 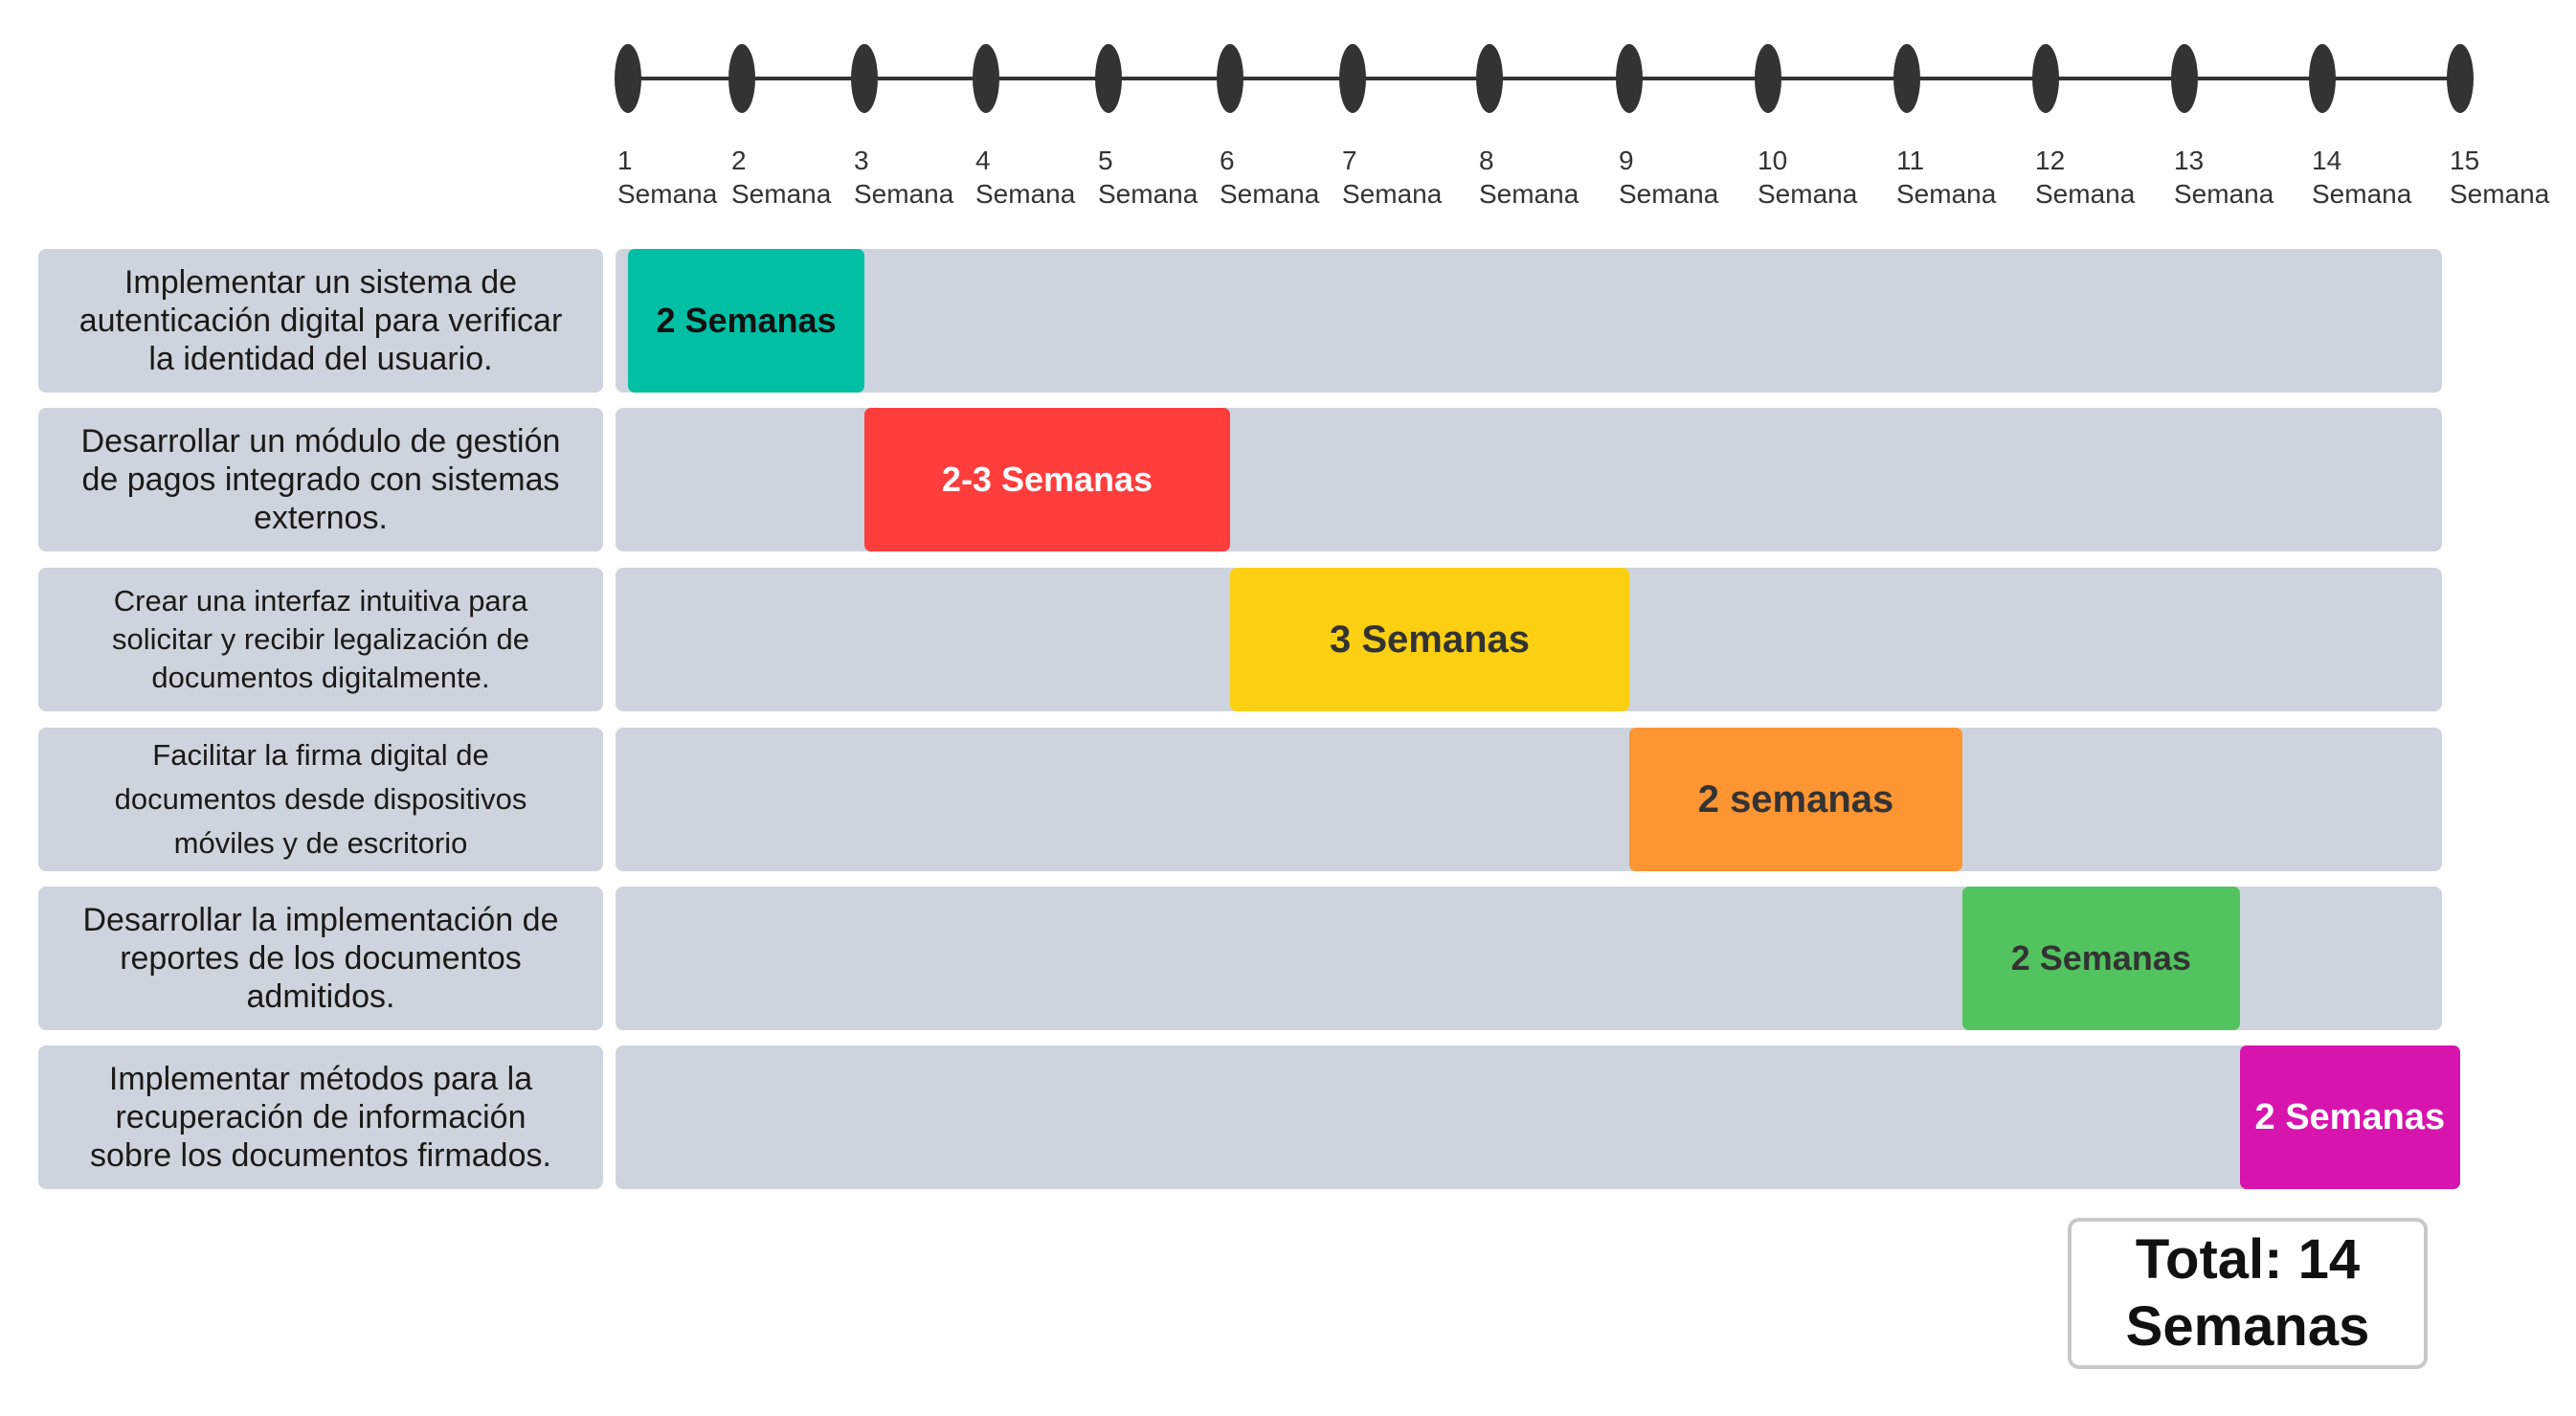 What do you see at coordinates (2224, 177) in the screenshot?
I see `week-label-13: 13 Semana` at bounding box center [2224, 177].